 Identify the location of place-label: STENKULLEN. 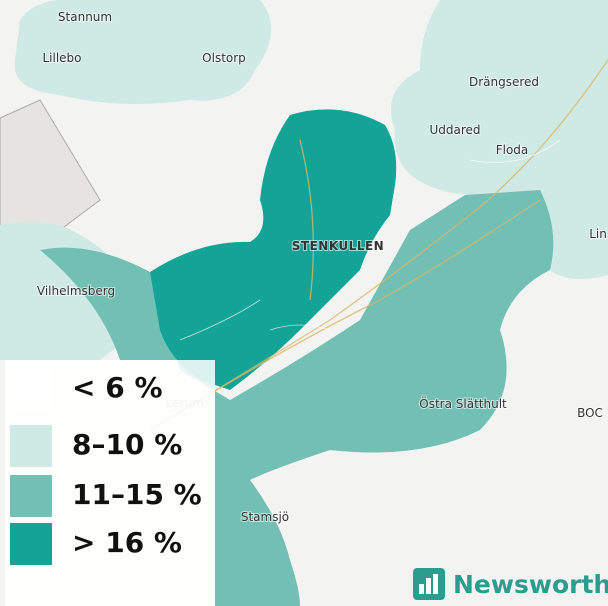
(338, 246).